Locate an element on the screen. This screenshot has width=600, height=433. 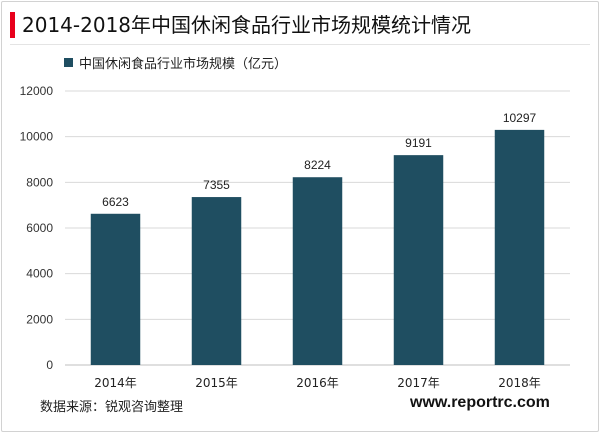
data-label: 8224 is located at coordinates (317, 165).